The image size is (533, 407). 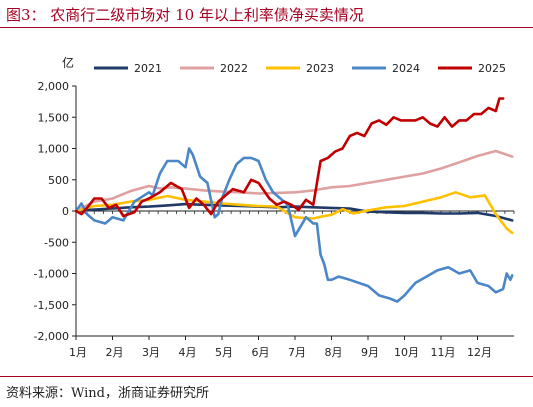 I want to click on source-note: 资料来源：Wind，浙商证券研究所, so click(x=107, y=393).